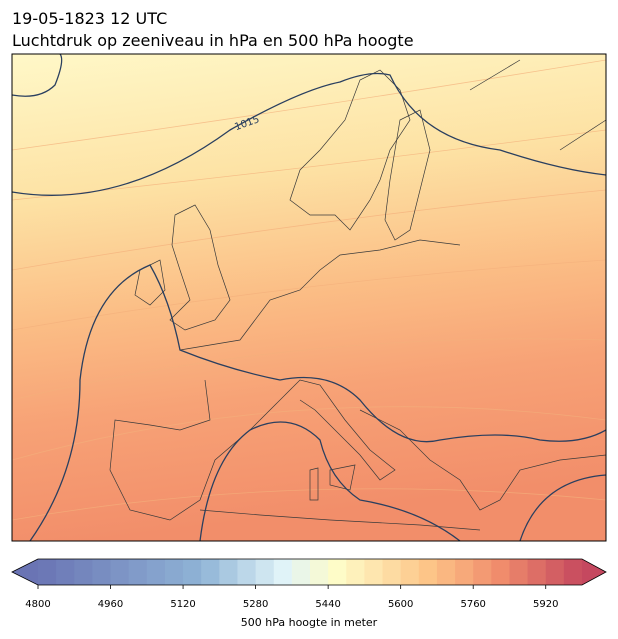 The height and width of the screenshot is (639, 618). What do you see at coordinates (545, 604) in the screenshot?
I see `colorbar-tick-label: 5920` at bounding box center [545, 604].